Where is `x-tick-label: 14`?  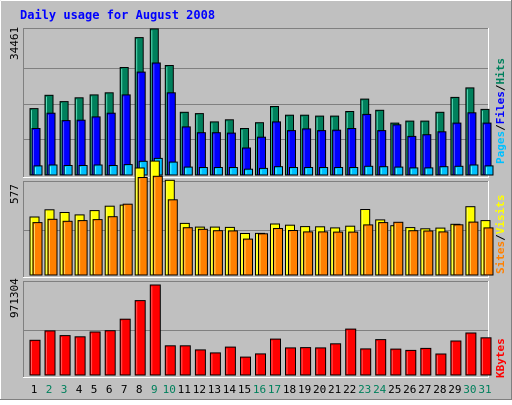 x-tick-label: 14 is located at coordinates (230, 389).